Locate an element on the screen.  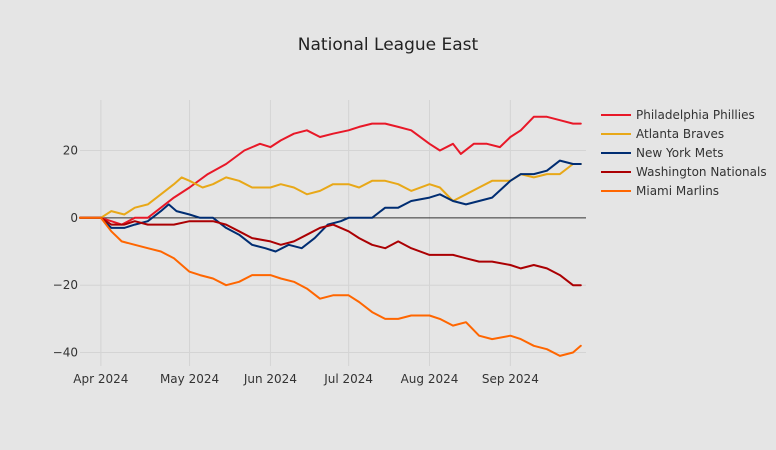
series-line-new-york-mets is located at coordinates (330, 206).